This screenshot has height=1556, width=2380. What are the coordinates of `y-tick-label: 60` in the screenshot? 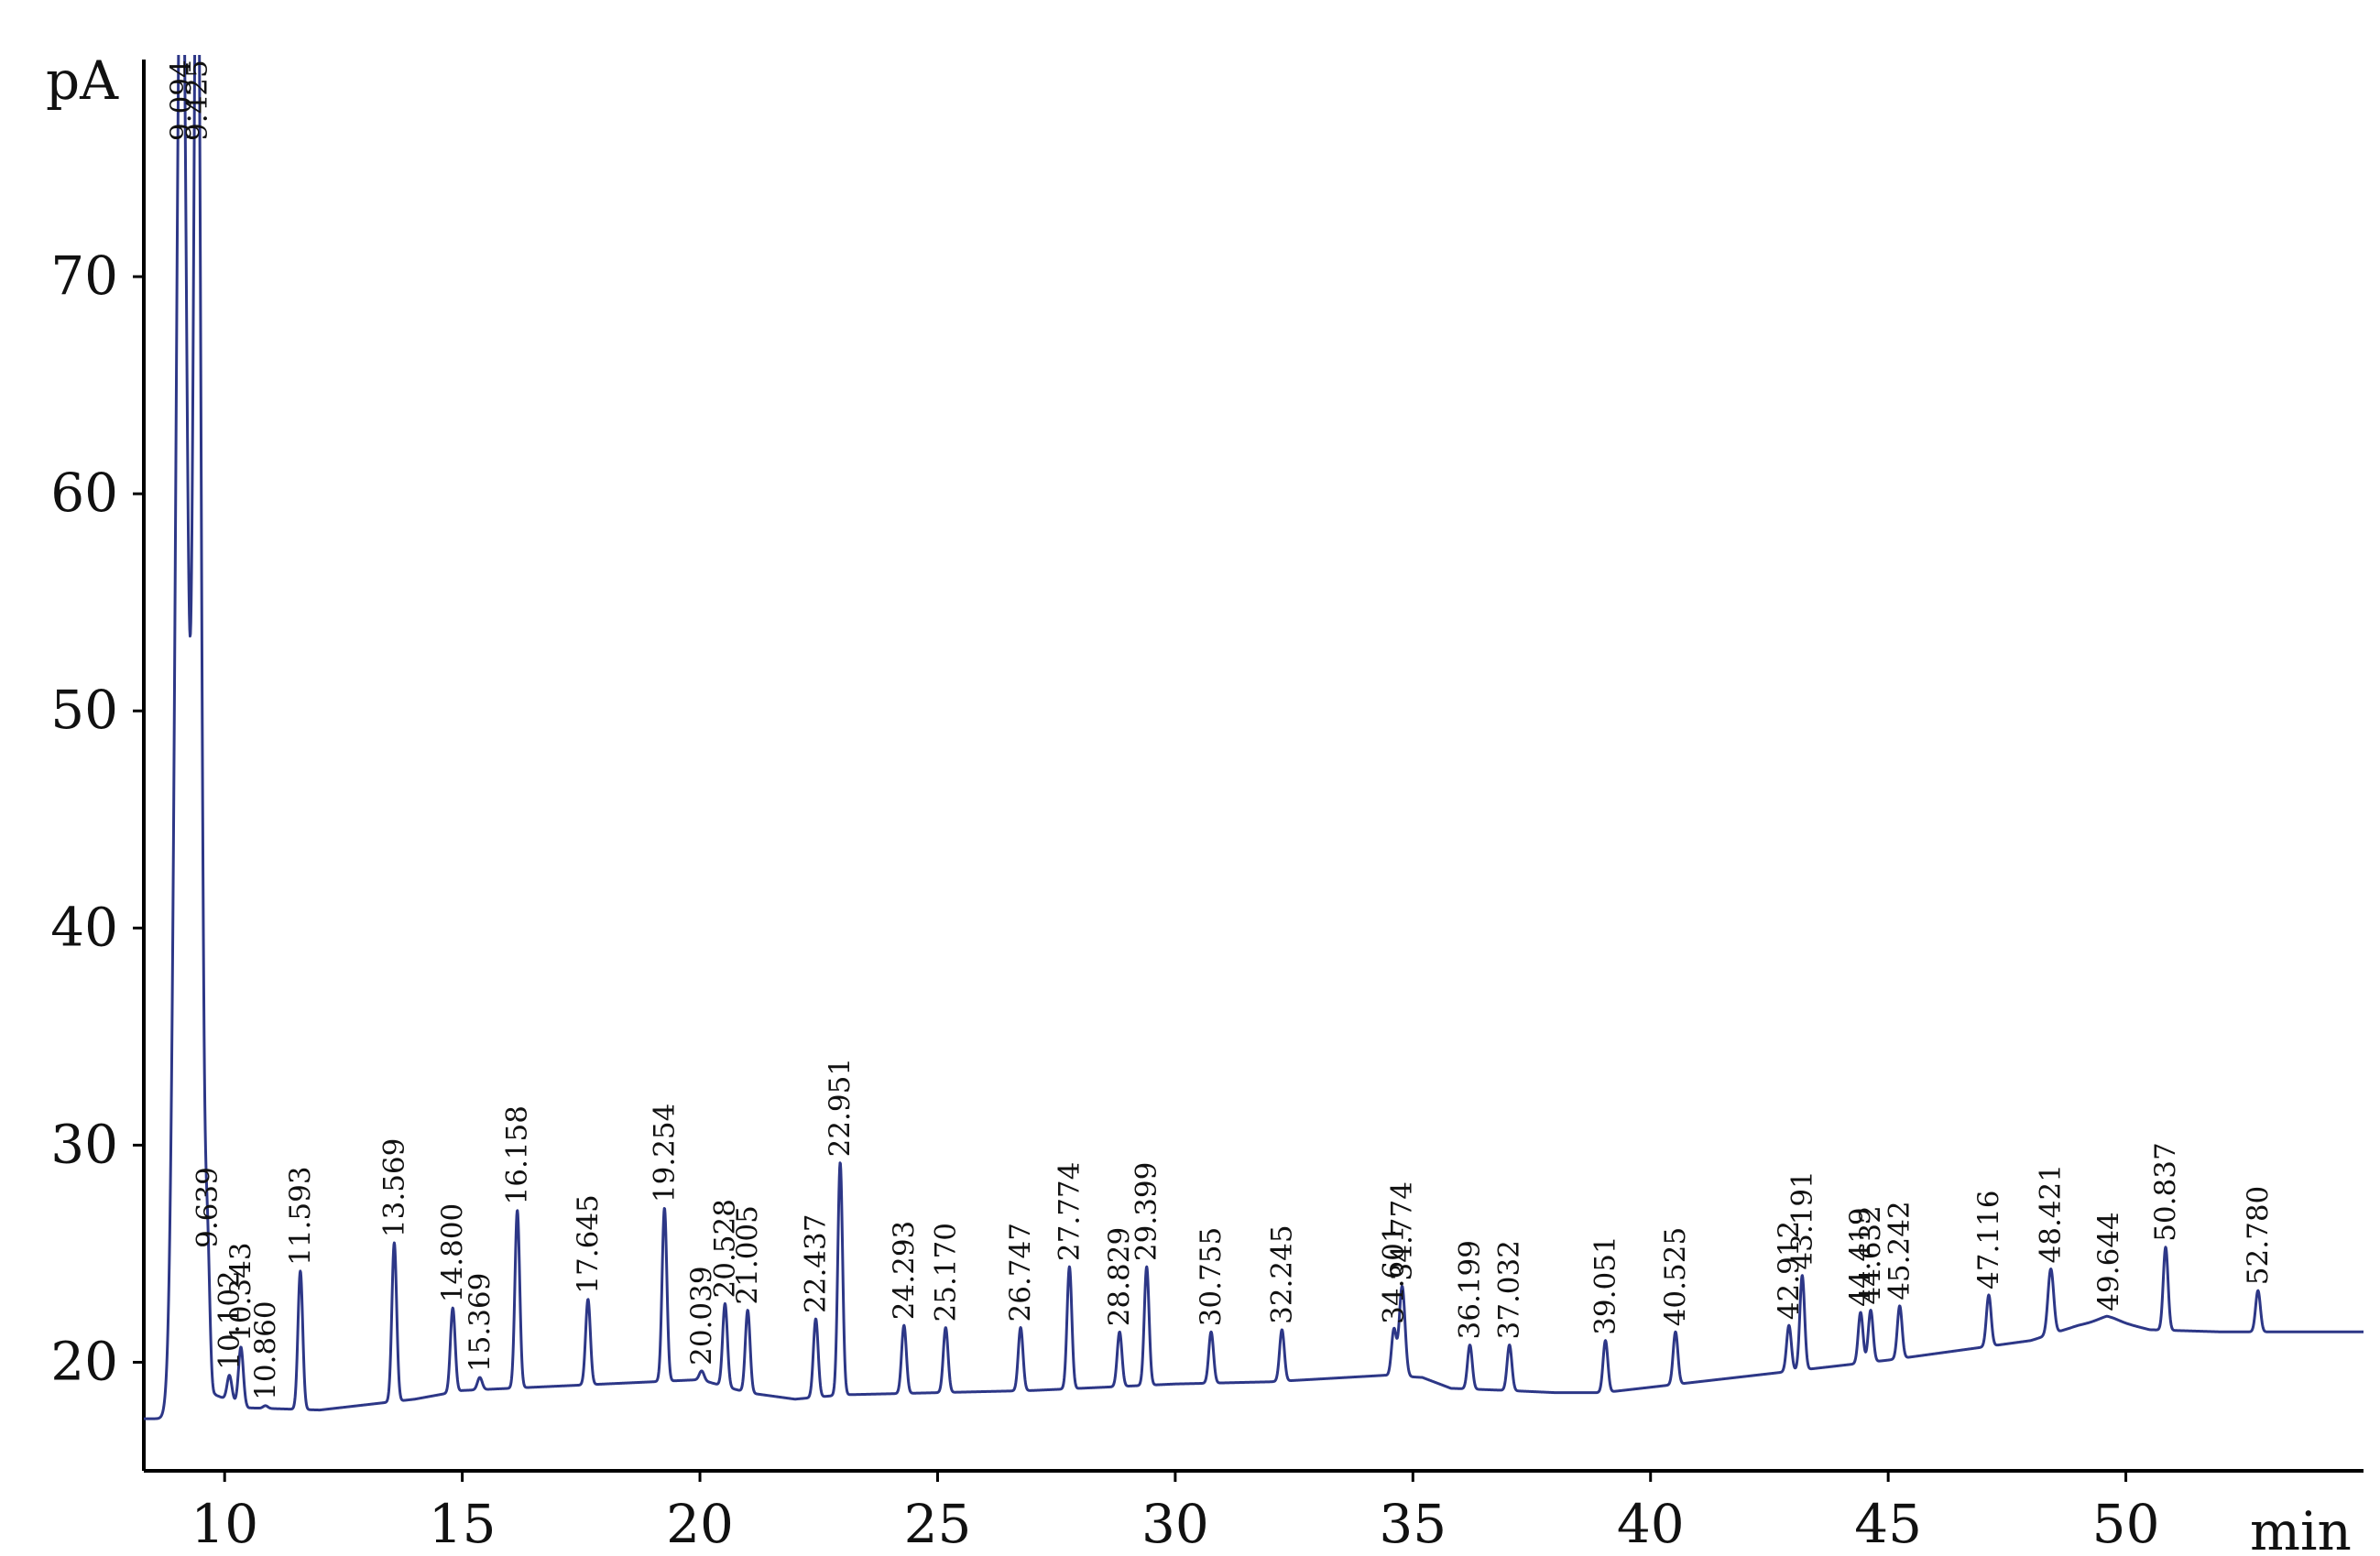 It's located at (84, 493).